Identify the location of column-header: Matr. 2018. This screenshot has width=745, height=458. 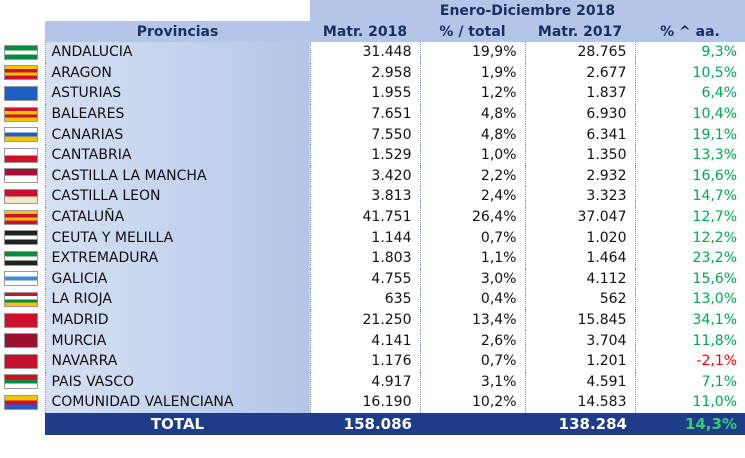
(365, 31).